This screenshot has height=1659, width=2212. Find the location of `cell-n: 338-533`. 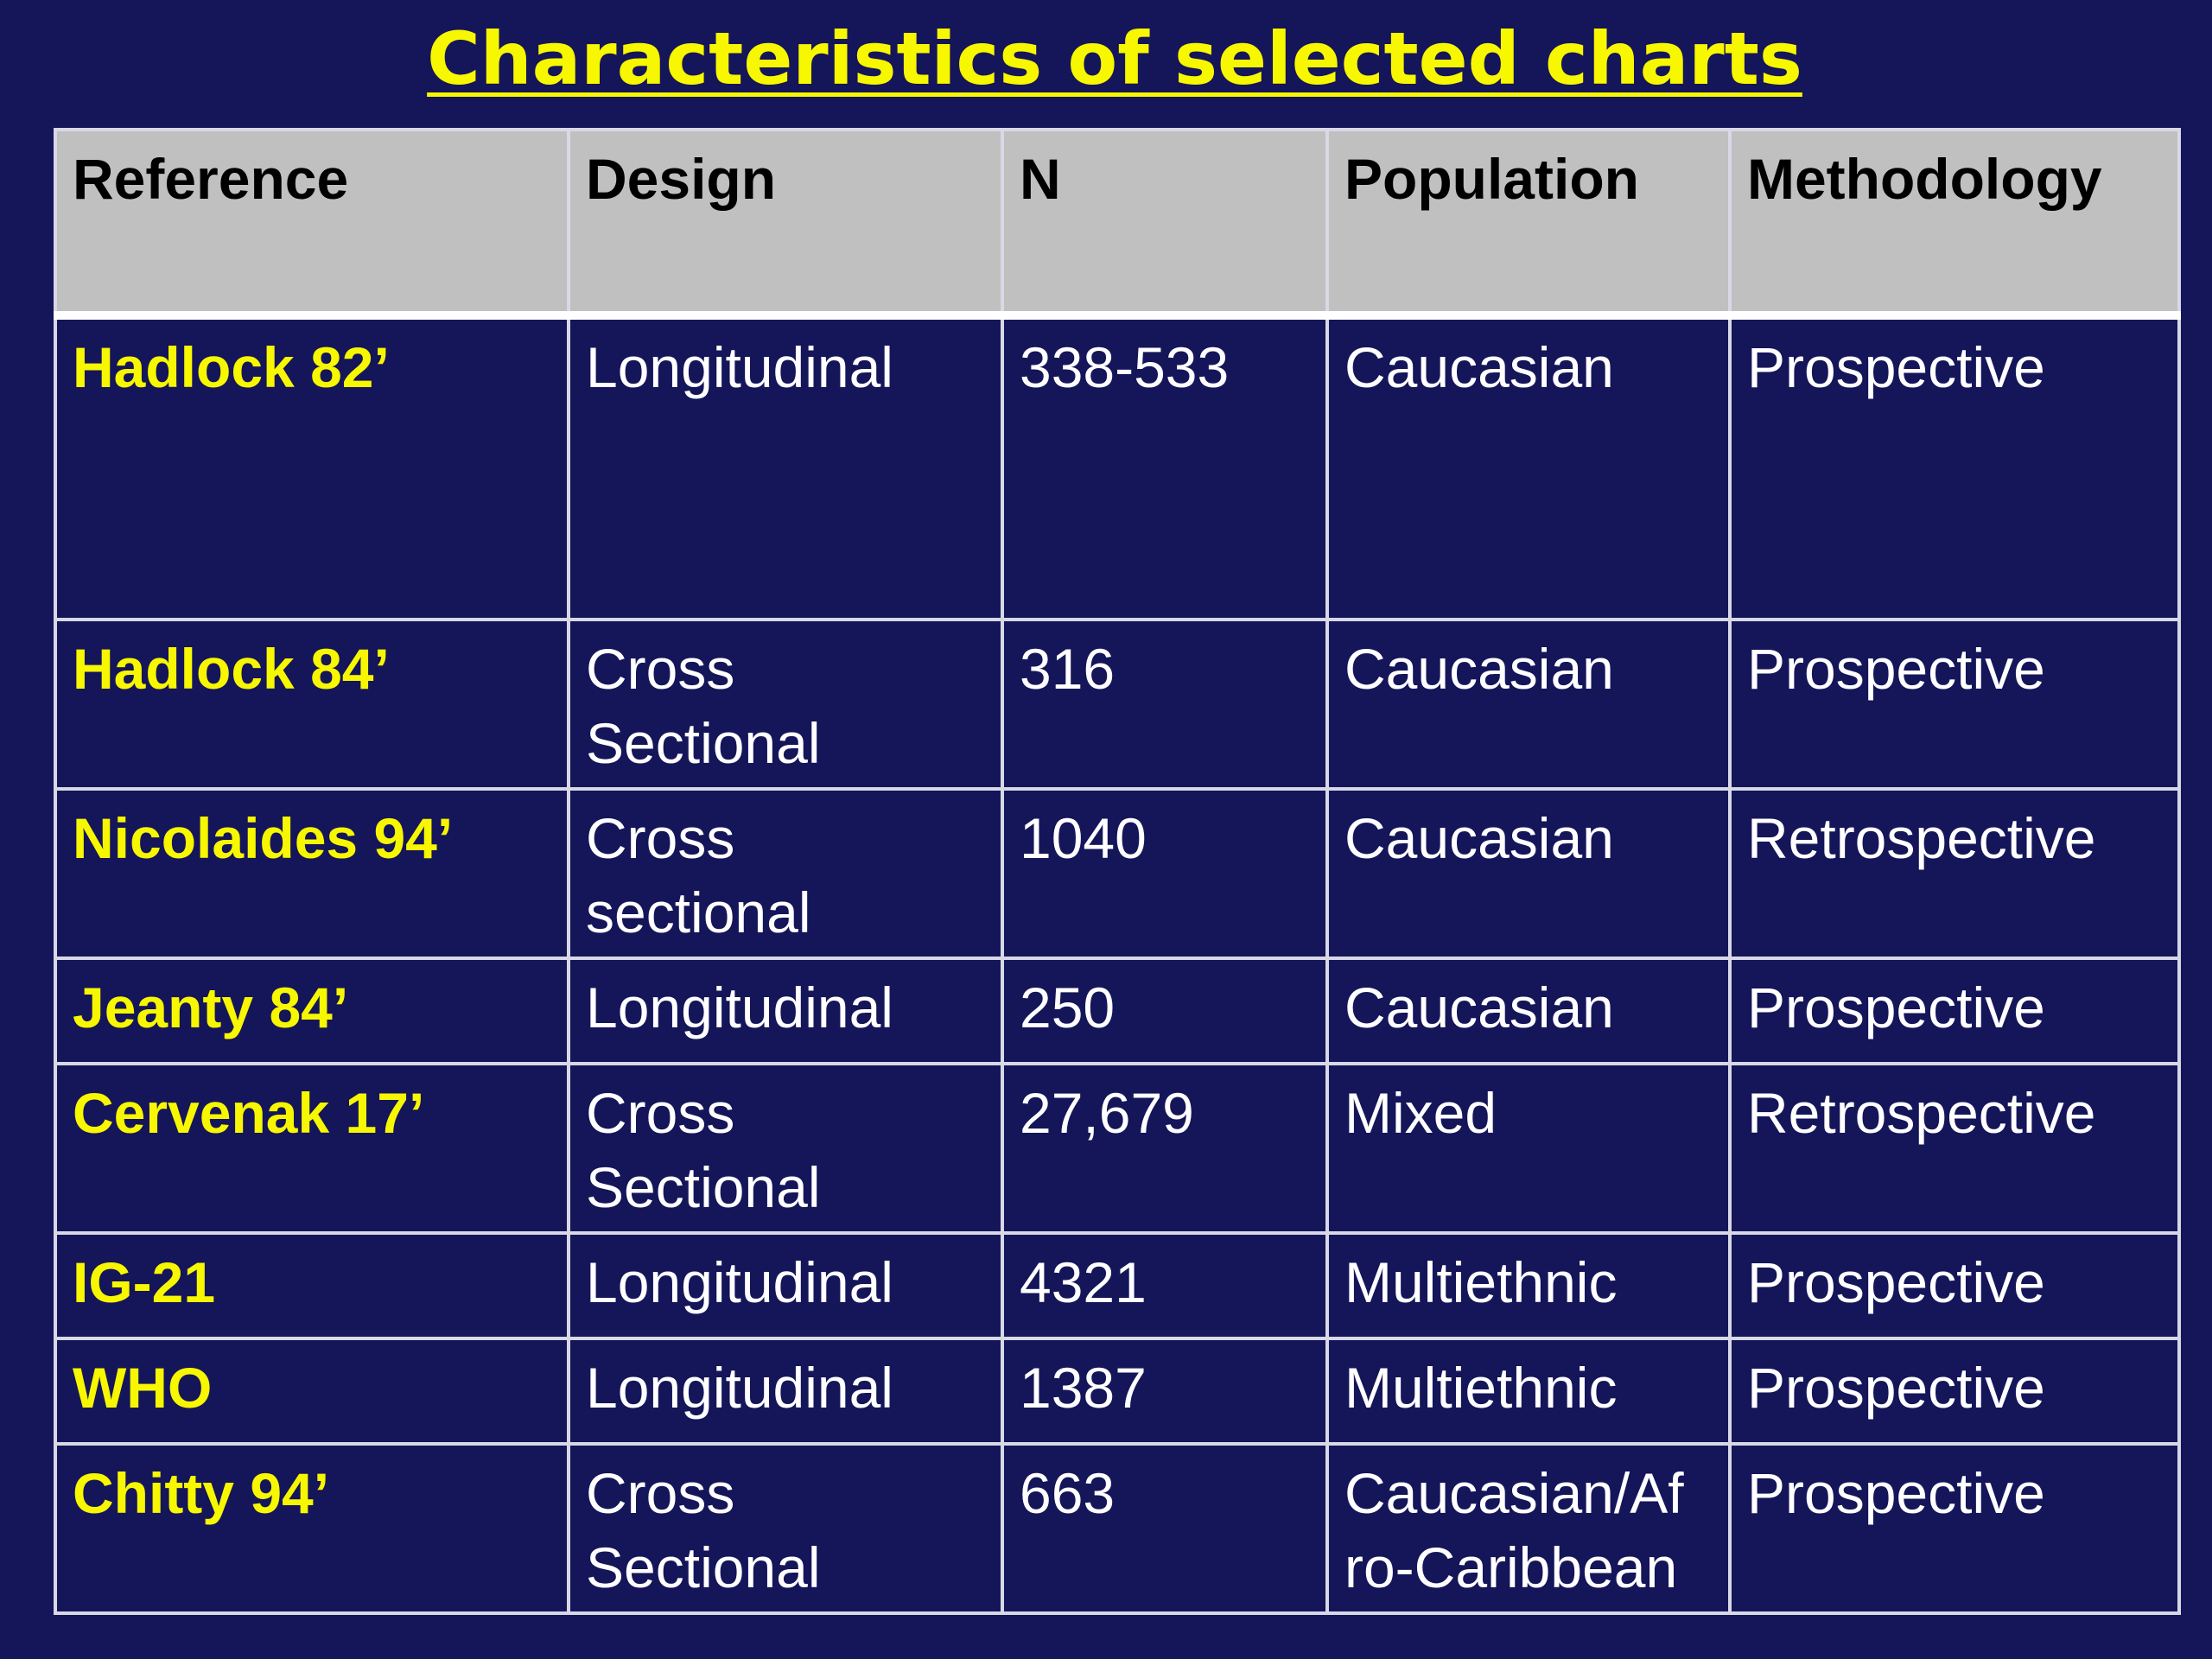

cell-n: 338-533 is located at coordinates (1165, 467).